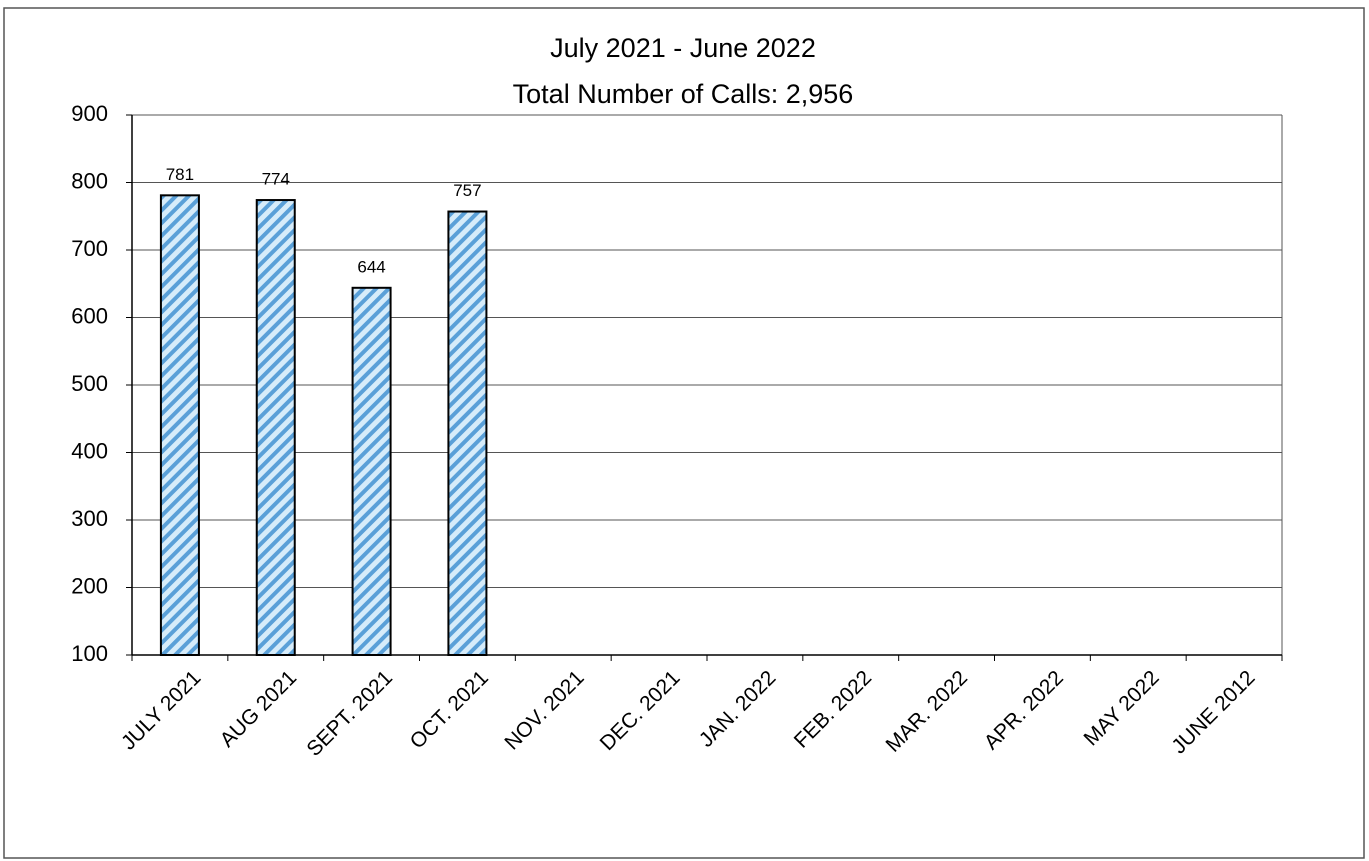 This screenshot has height=861, width=1369. I want to click on y-tick-label: 200, so click(89, 585).